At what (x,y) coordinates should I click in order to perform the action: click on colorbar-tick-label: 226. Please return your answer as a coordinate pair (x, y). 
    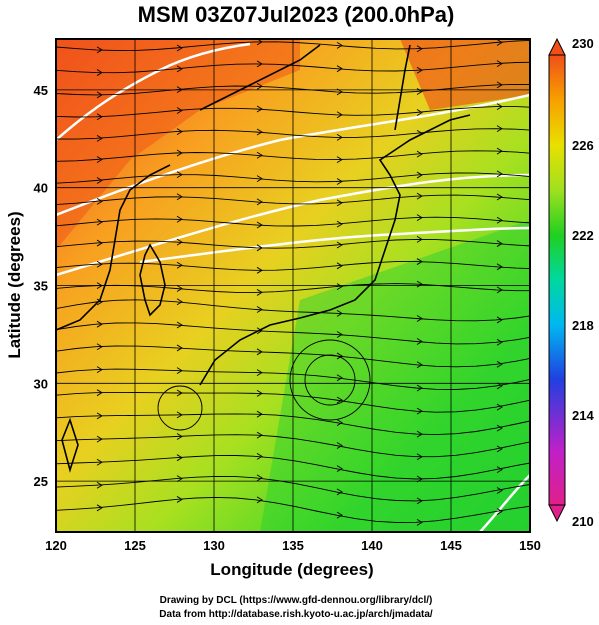
    Looking at the image, I should click on (583, 145).